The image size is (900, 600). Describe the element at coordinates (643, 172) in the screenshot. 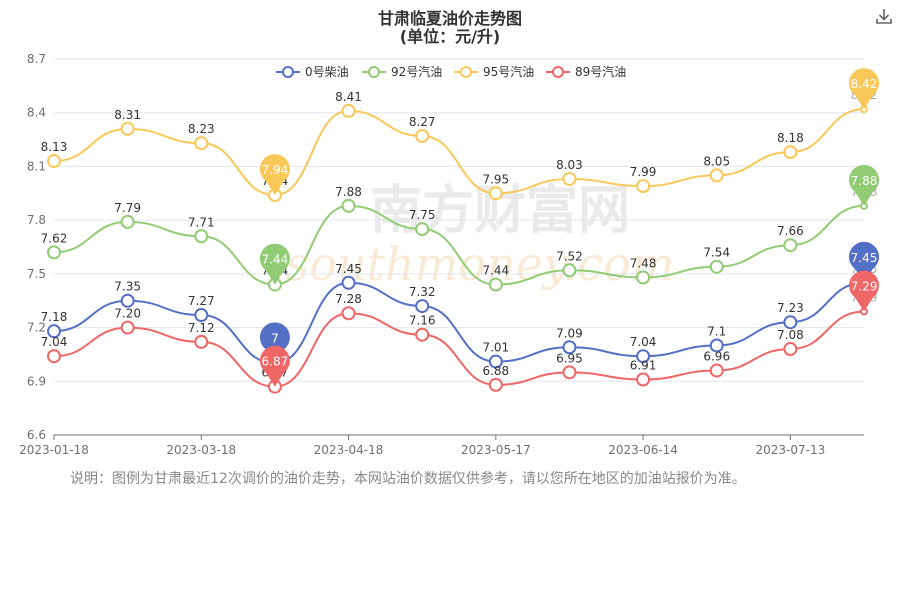

I see `data-label: 7.99` at that location.